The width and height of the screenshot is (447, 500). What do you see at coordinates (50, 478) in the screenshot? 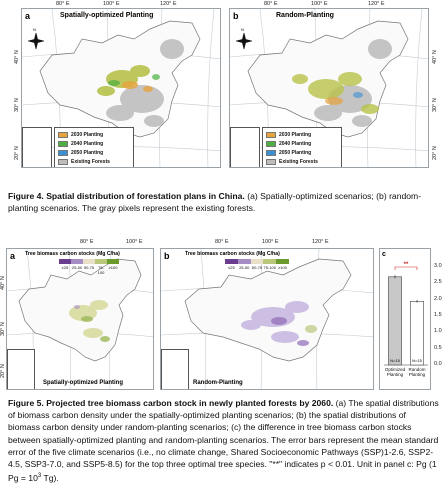
I see `figure5-caption-end: Tg).` at bounding box center [50, 478].